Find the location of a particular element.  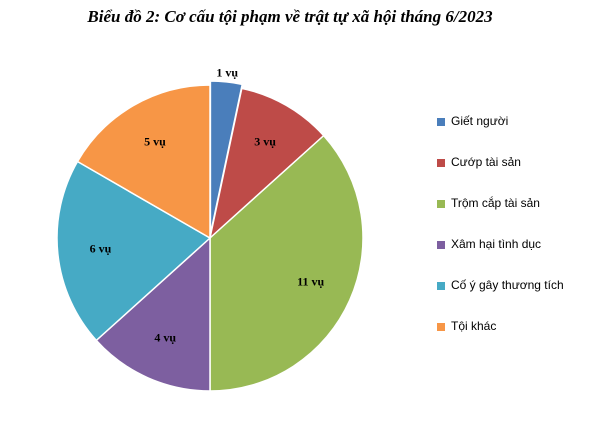

legend-label: Tội khác is located at coordinates (473, 326).